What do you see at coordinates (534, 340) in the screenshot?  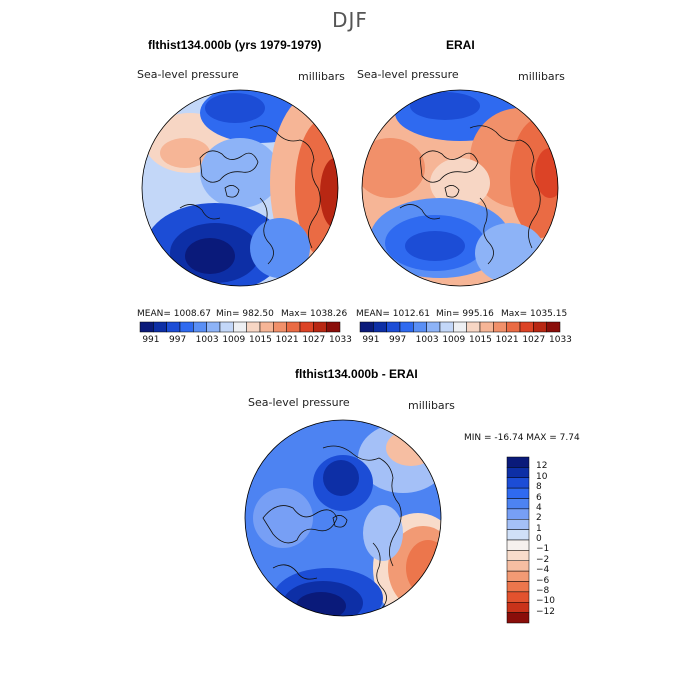 I see `panel2-colorbar-tick-label: 1027` at bounding box center [534, 340].